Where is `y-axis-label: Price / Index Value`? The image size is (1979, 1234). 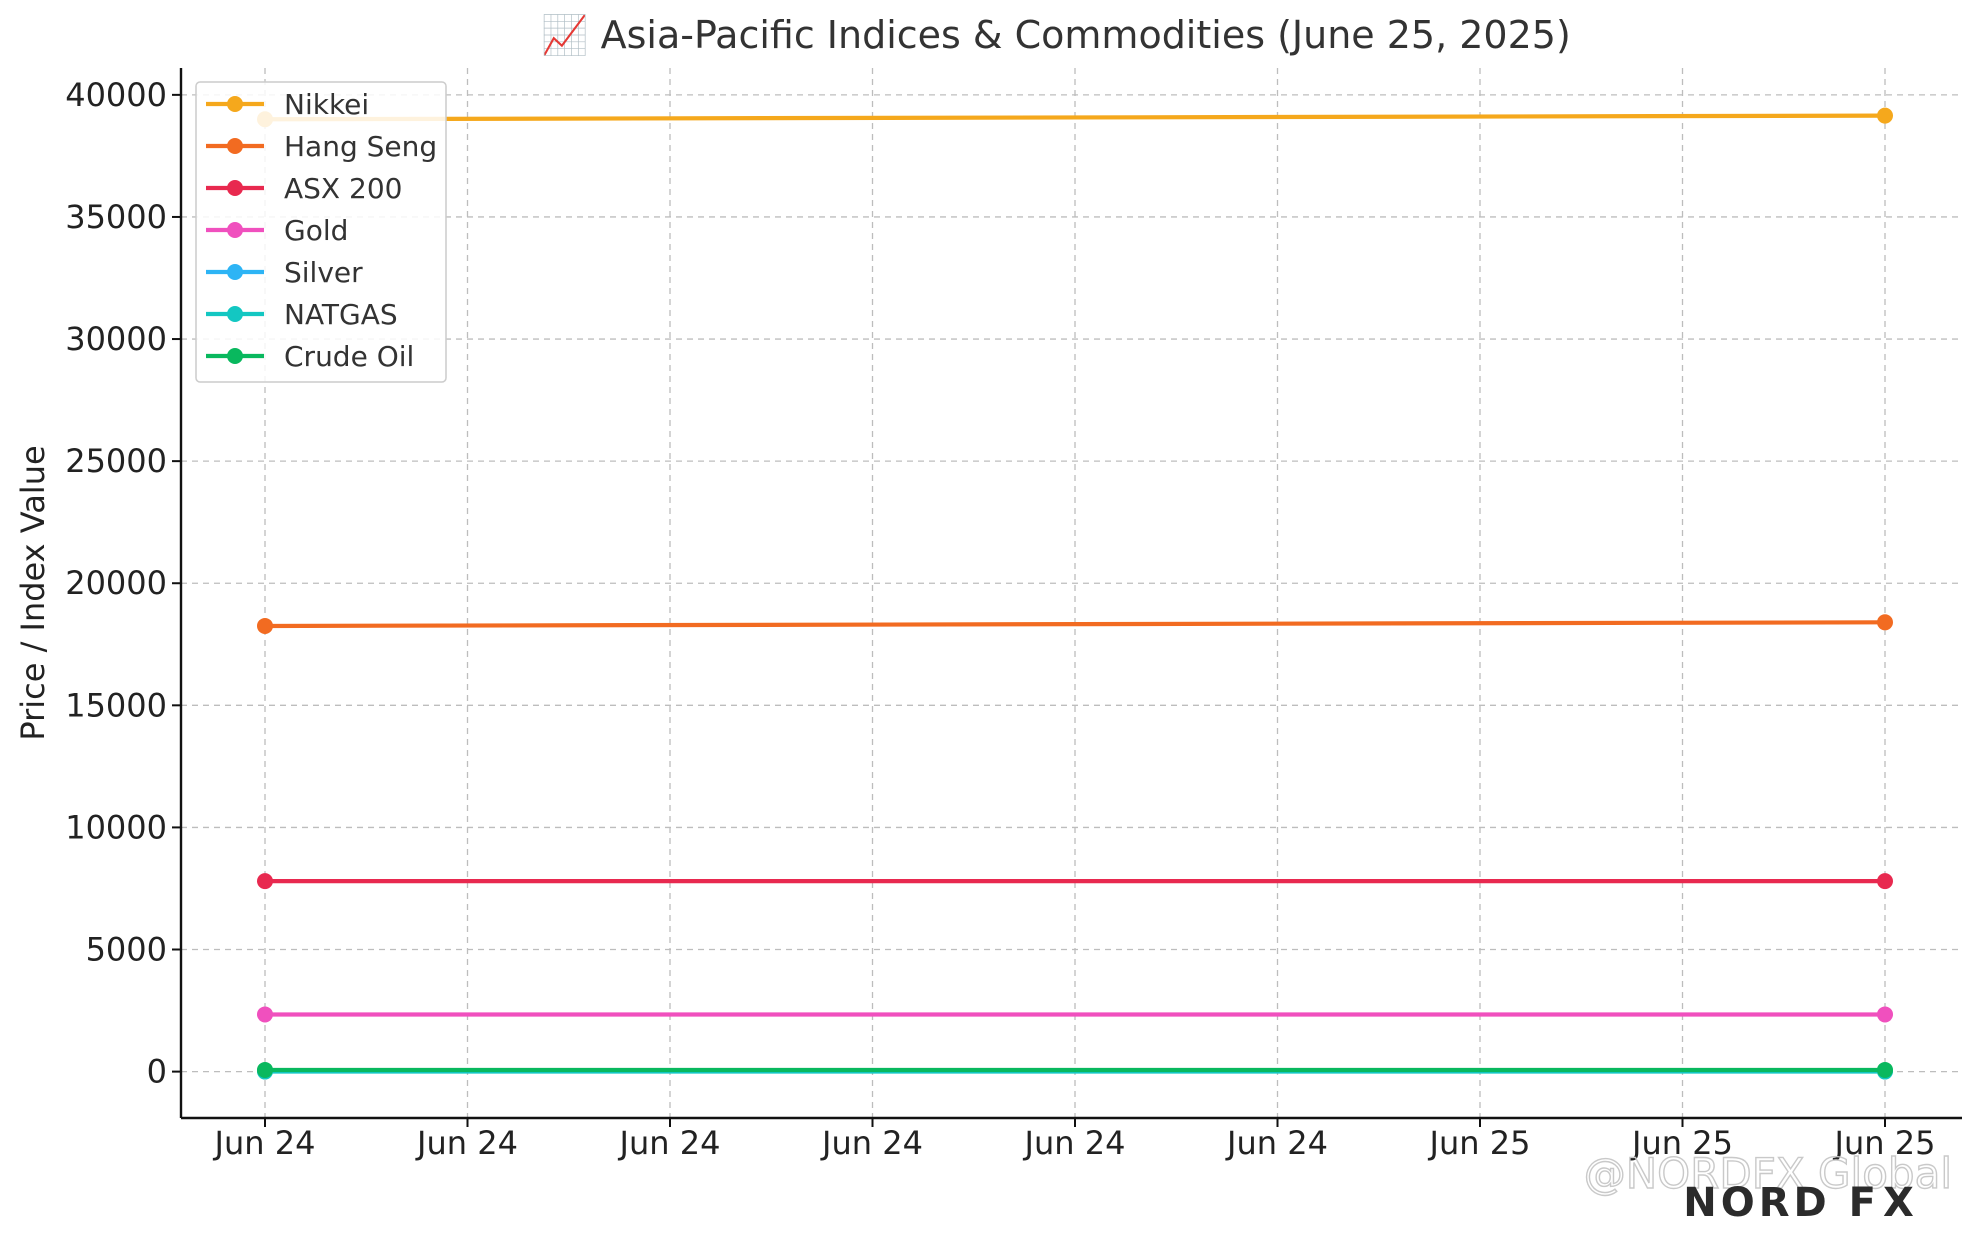
y-axis-label: Price / Index Value is located at coordinates (33, 592).